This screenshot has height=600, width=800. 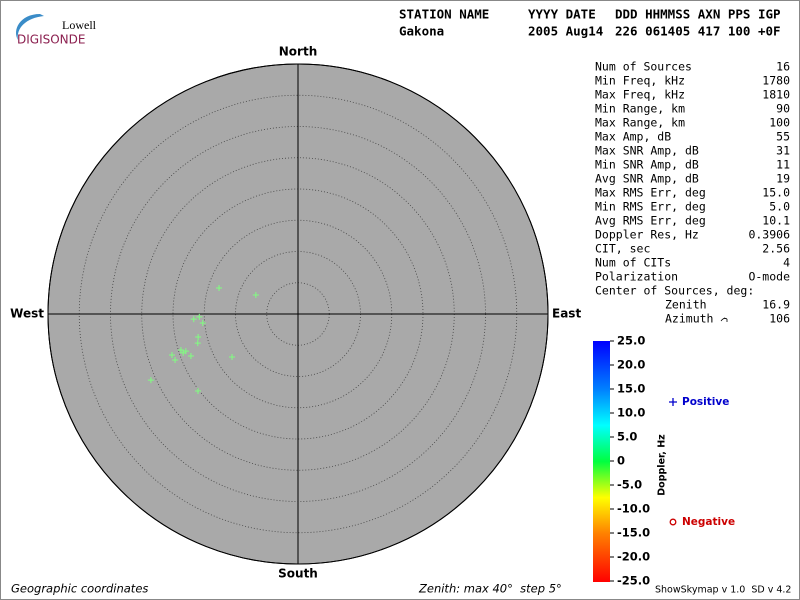 What do you see at coordinates (640, 81) in the screenshot?
I see `stat-label: Min Freq, kHz` at bounding box center [640, 81].